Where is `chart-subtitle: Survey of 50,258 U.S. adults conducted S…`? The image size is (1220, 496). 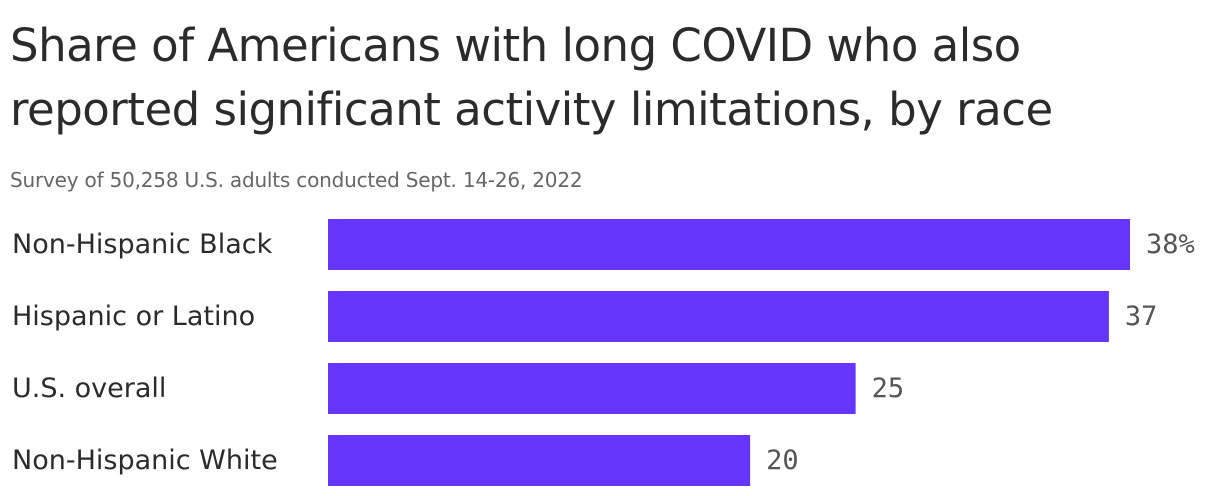 chart-subtitle: Survey of 50,258 U.S. adults conducted S… is located at coordinates (296, 180).